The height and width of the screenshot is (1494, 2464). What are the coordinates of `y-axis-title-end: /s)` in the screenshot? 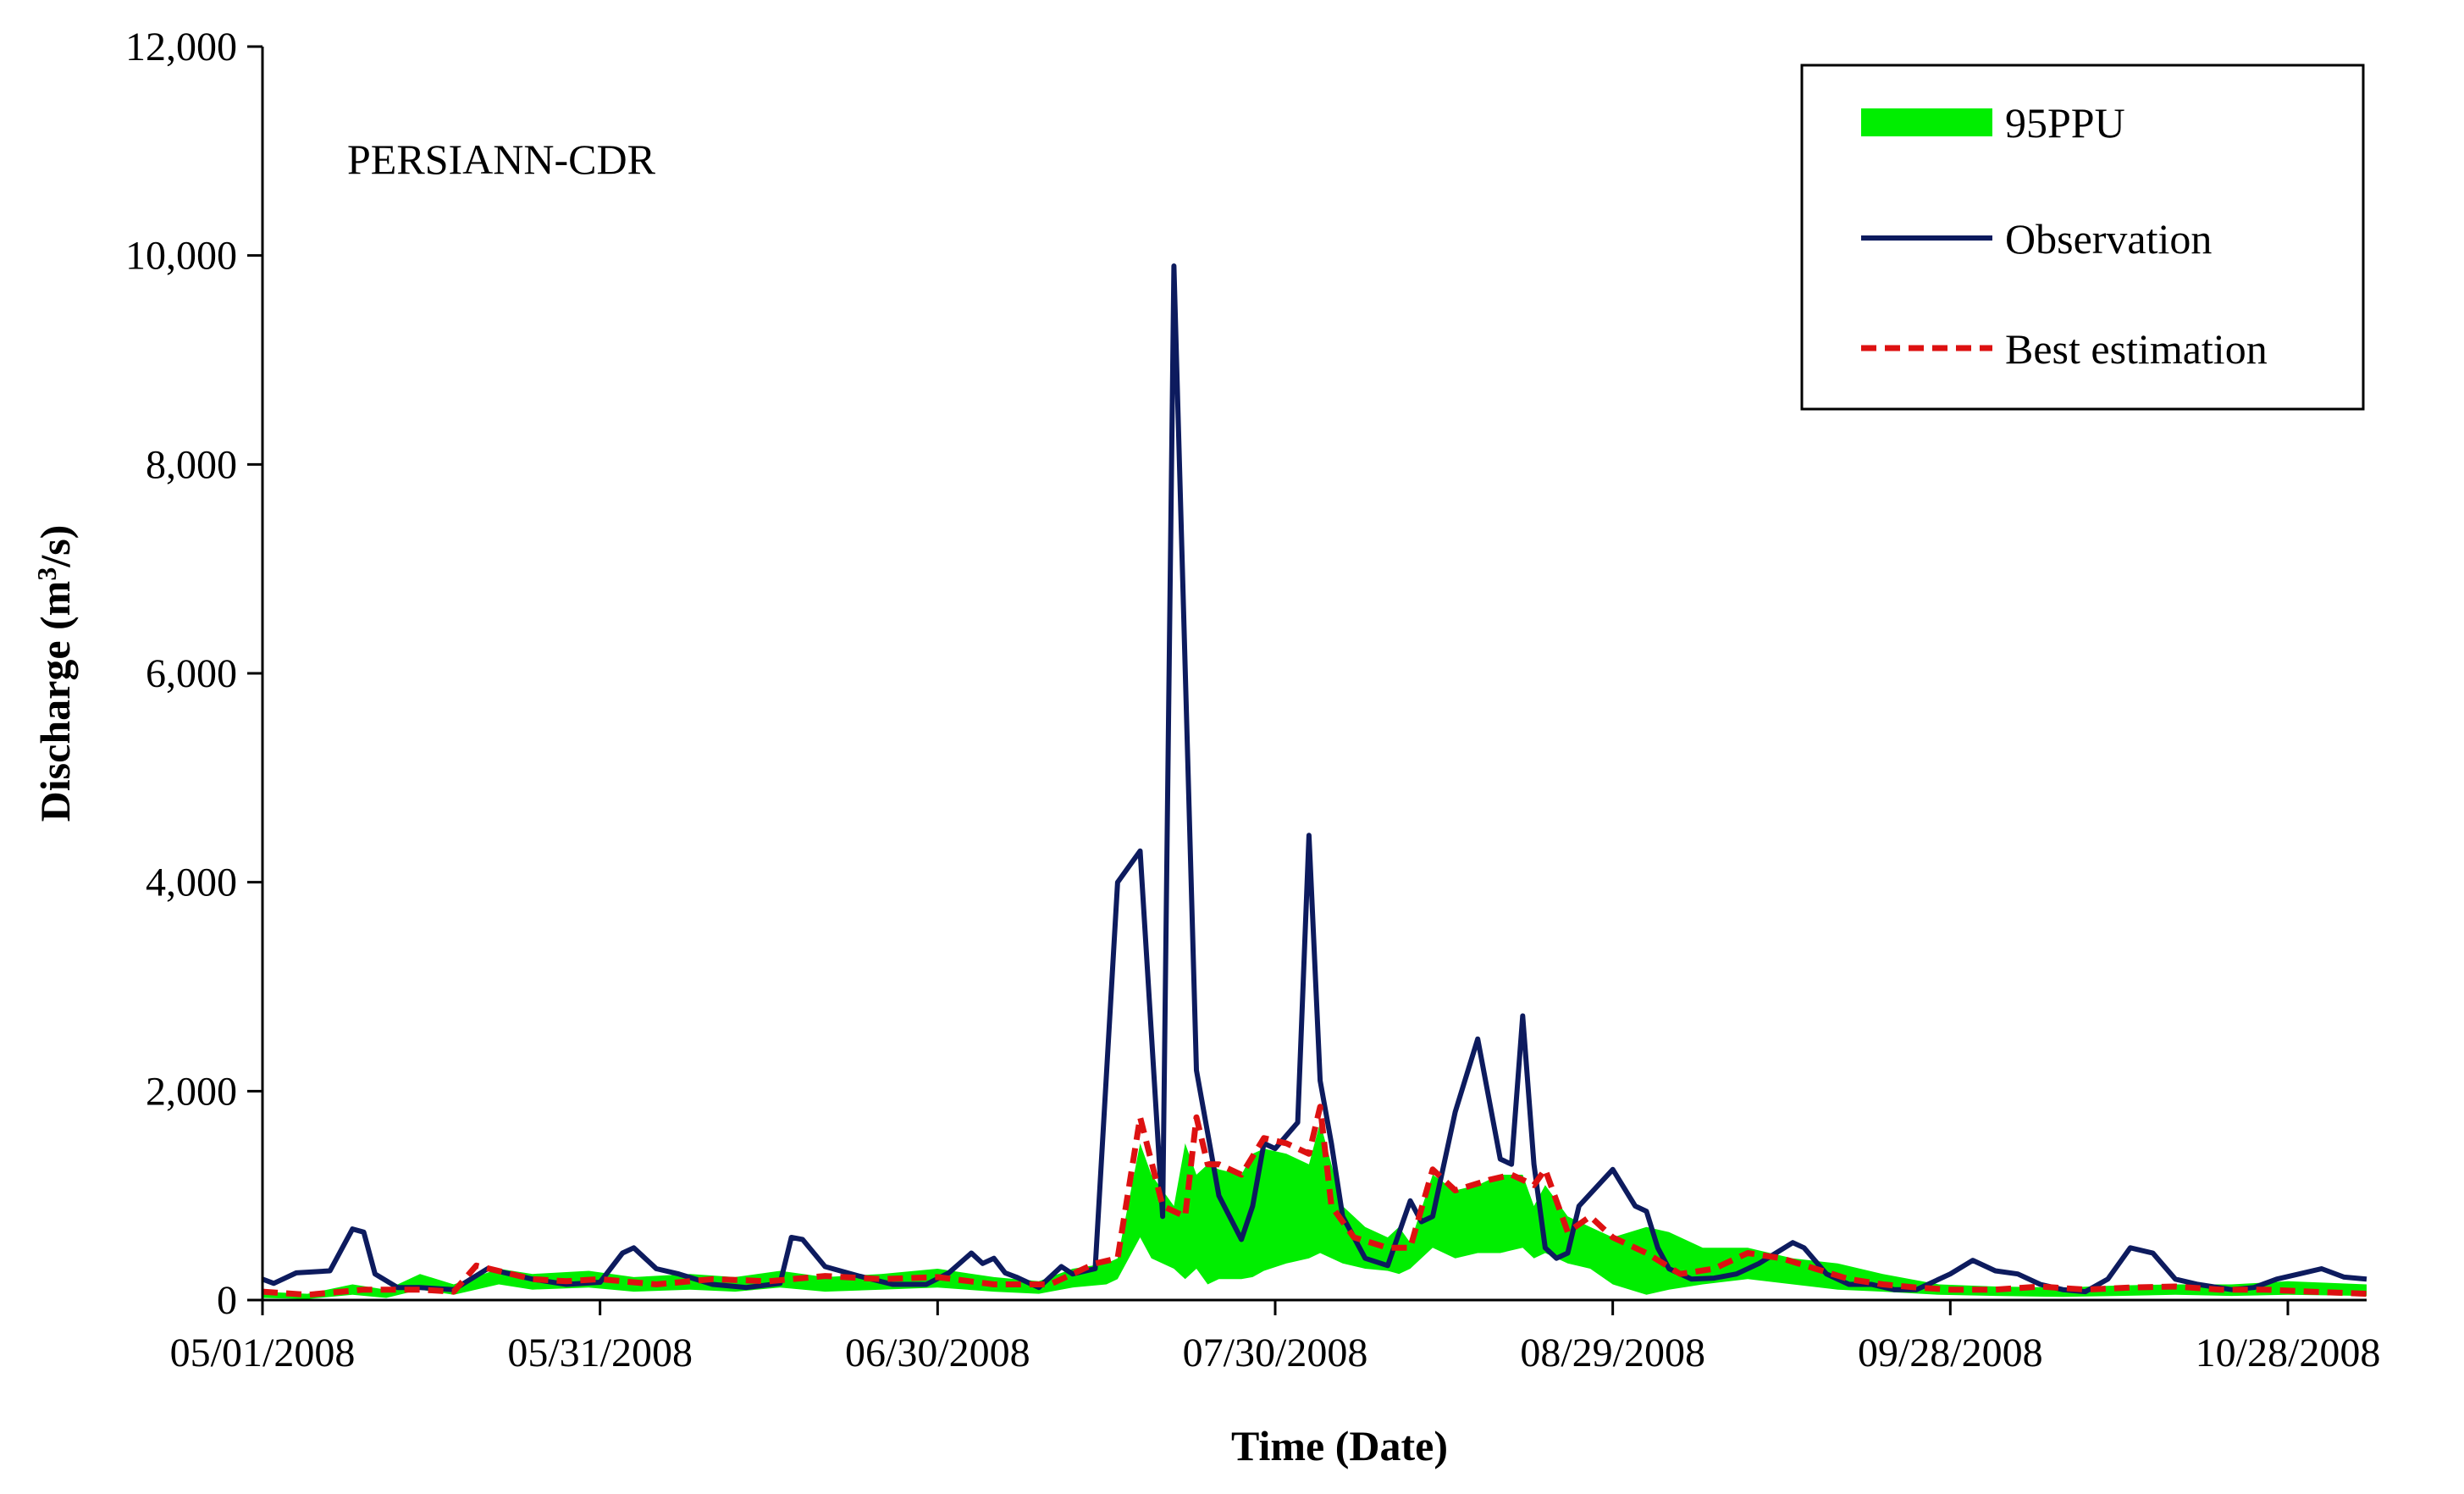 It's located at (55, 546).